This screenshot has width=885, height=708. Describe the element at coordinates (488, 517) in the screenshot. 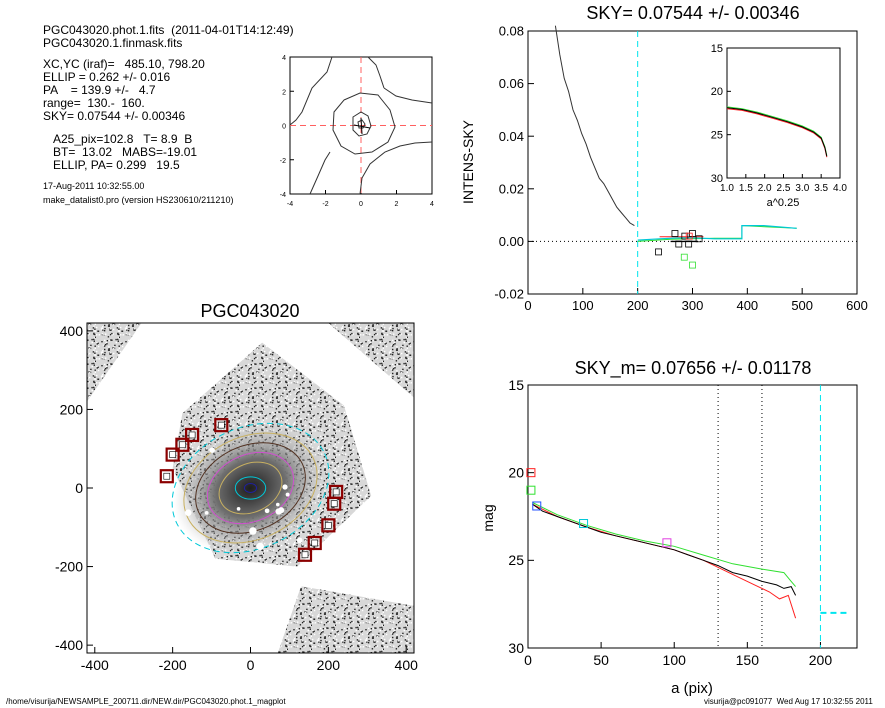

I see `mag-ylabel: mag` at that location.